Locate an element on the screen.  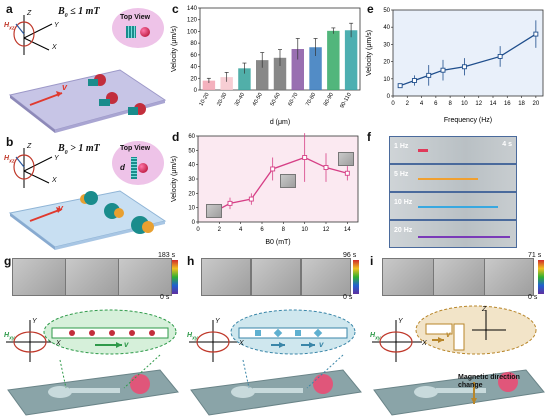
axis-z-a: Z is located at coordinates (29, 13).